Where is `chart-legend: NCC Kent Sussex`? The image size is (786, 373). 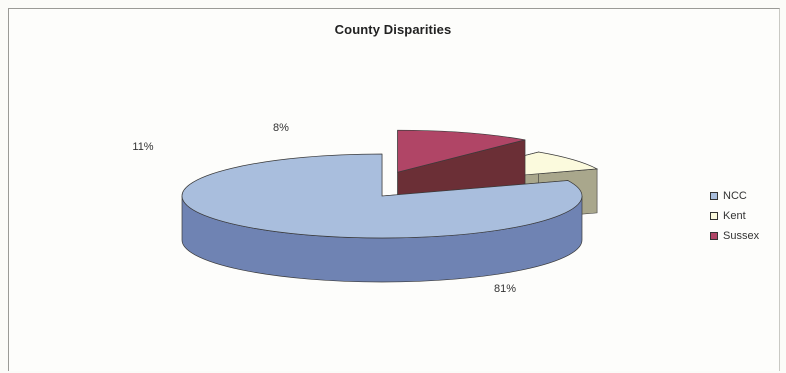 chart-legend: NCC Kent Sussex is located at coordinates (734, 216).